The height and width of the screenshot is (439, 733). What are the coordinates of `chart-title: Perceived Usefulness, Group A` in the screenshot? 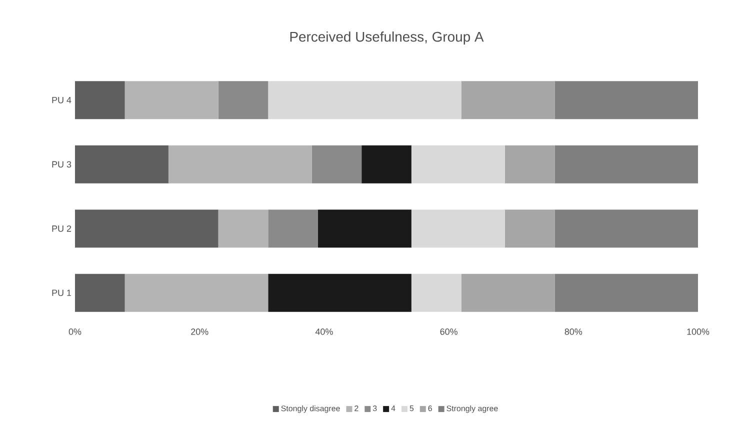 It's located at (387, 38).